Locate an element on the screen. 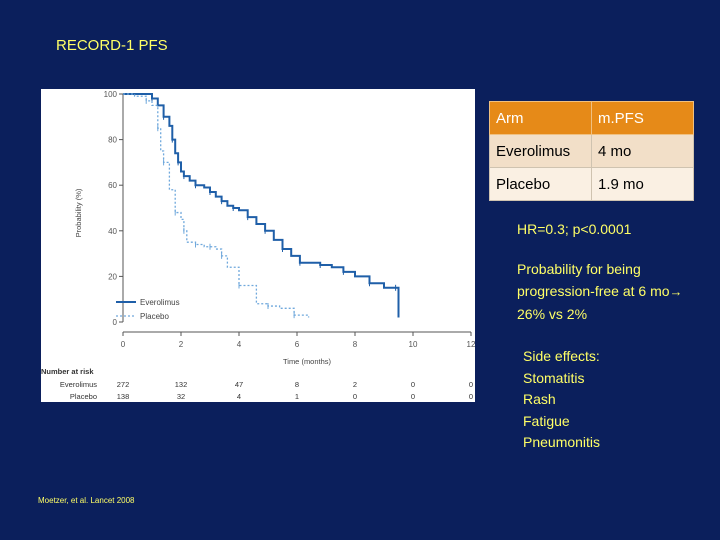 The width and height of the screenshot is (720, 540). table-row: Everolimus 4 mo is located at coordinates (591, 151).